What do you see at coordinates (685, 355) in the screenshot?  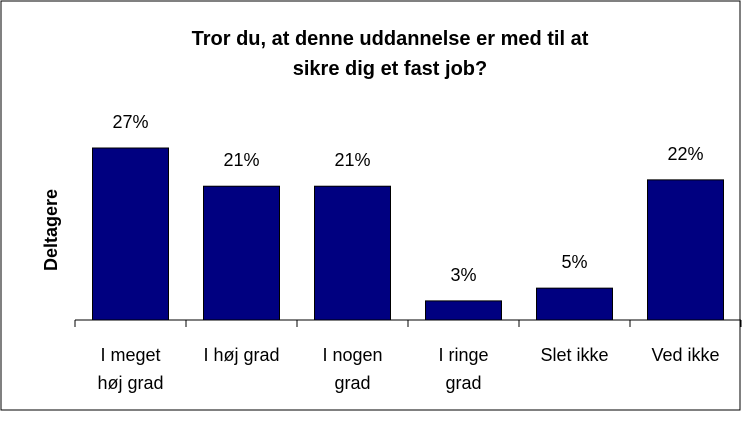 I see `x-tick-label: Ved ikke` at bounding box center [685, 355].